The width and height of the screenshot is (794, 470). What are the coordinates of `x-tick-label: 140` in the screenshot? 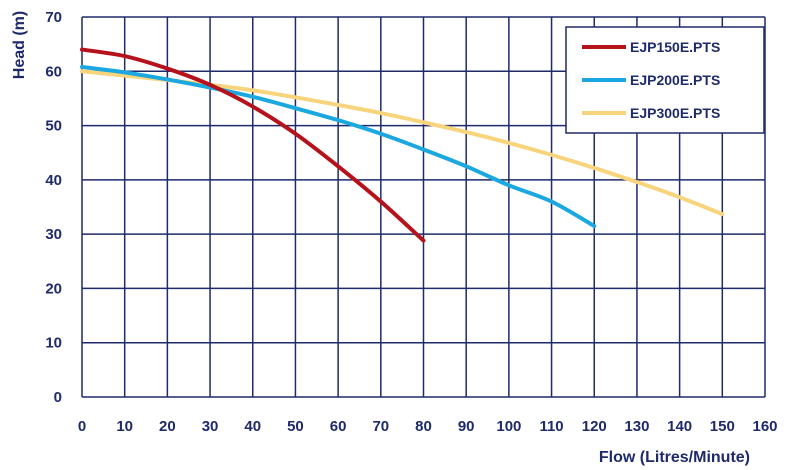 It's located at (679, 426).